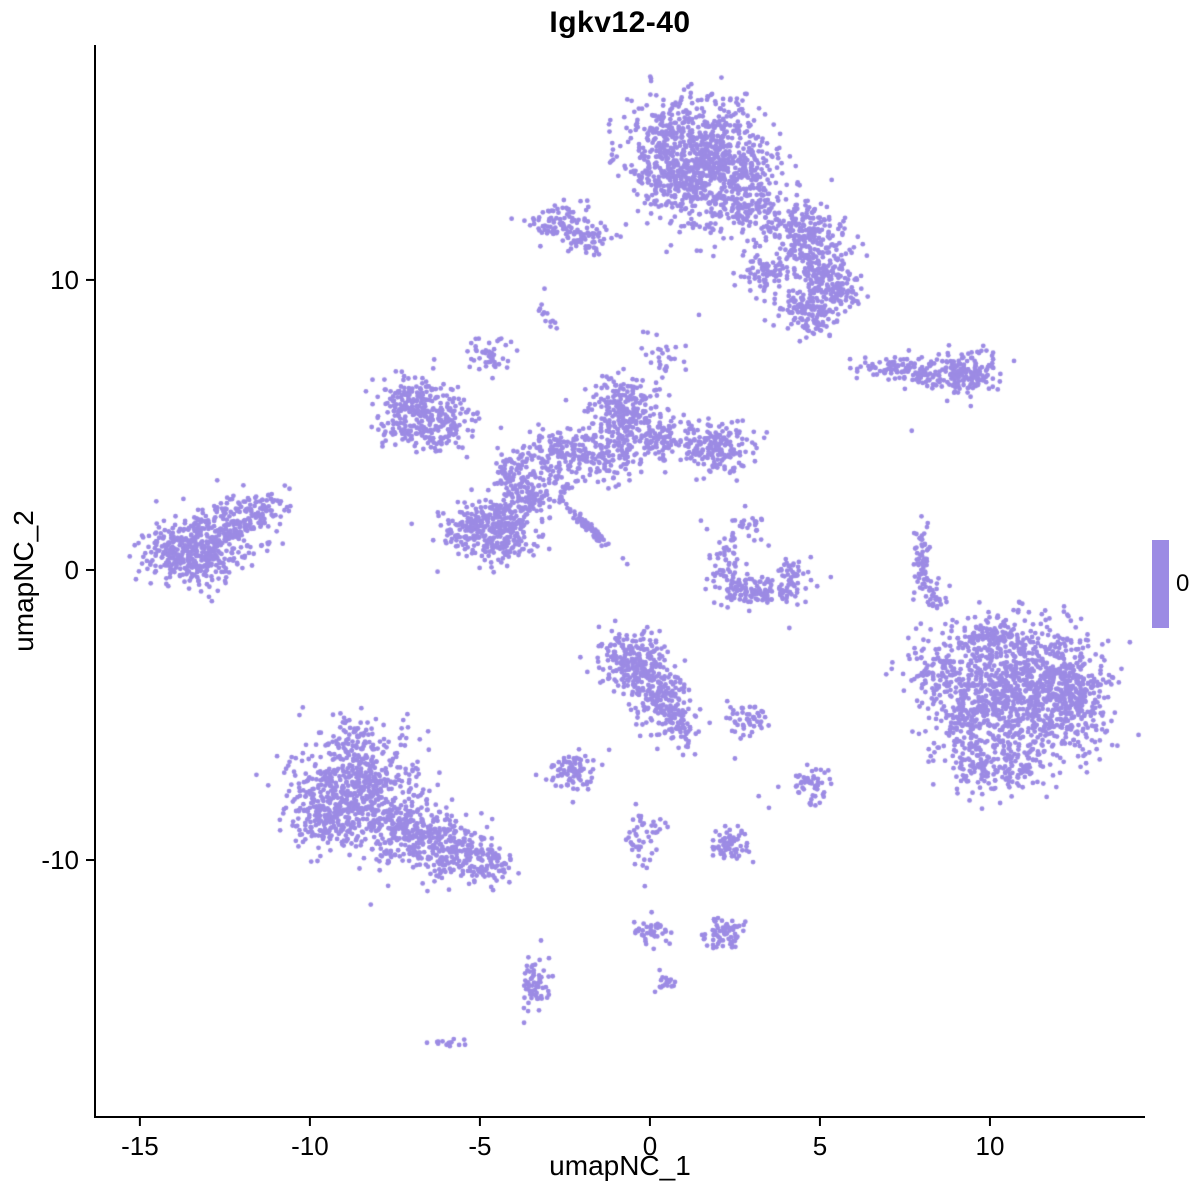 This screenshot has height=1200, width=1200. What do you see at coordinates (1170, 584) in the screenshot?
I see `legend: 0` at bounding box center [1170, 584].